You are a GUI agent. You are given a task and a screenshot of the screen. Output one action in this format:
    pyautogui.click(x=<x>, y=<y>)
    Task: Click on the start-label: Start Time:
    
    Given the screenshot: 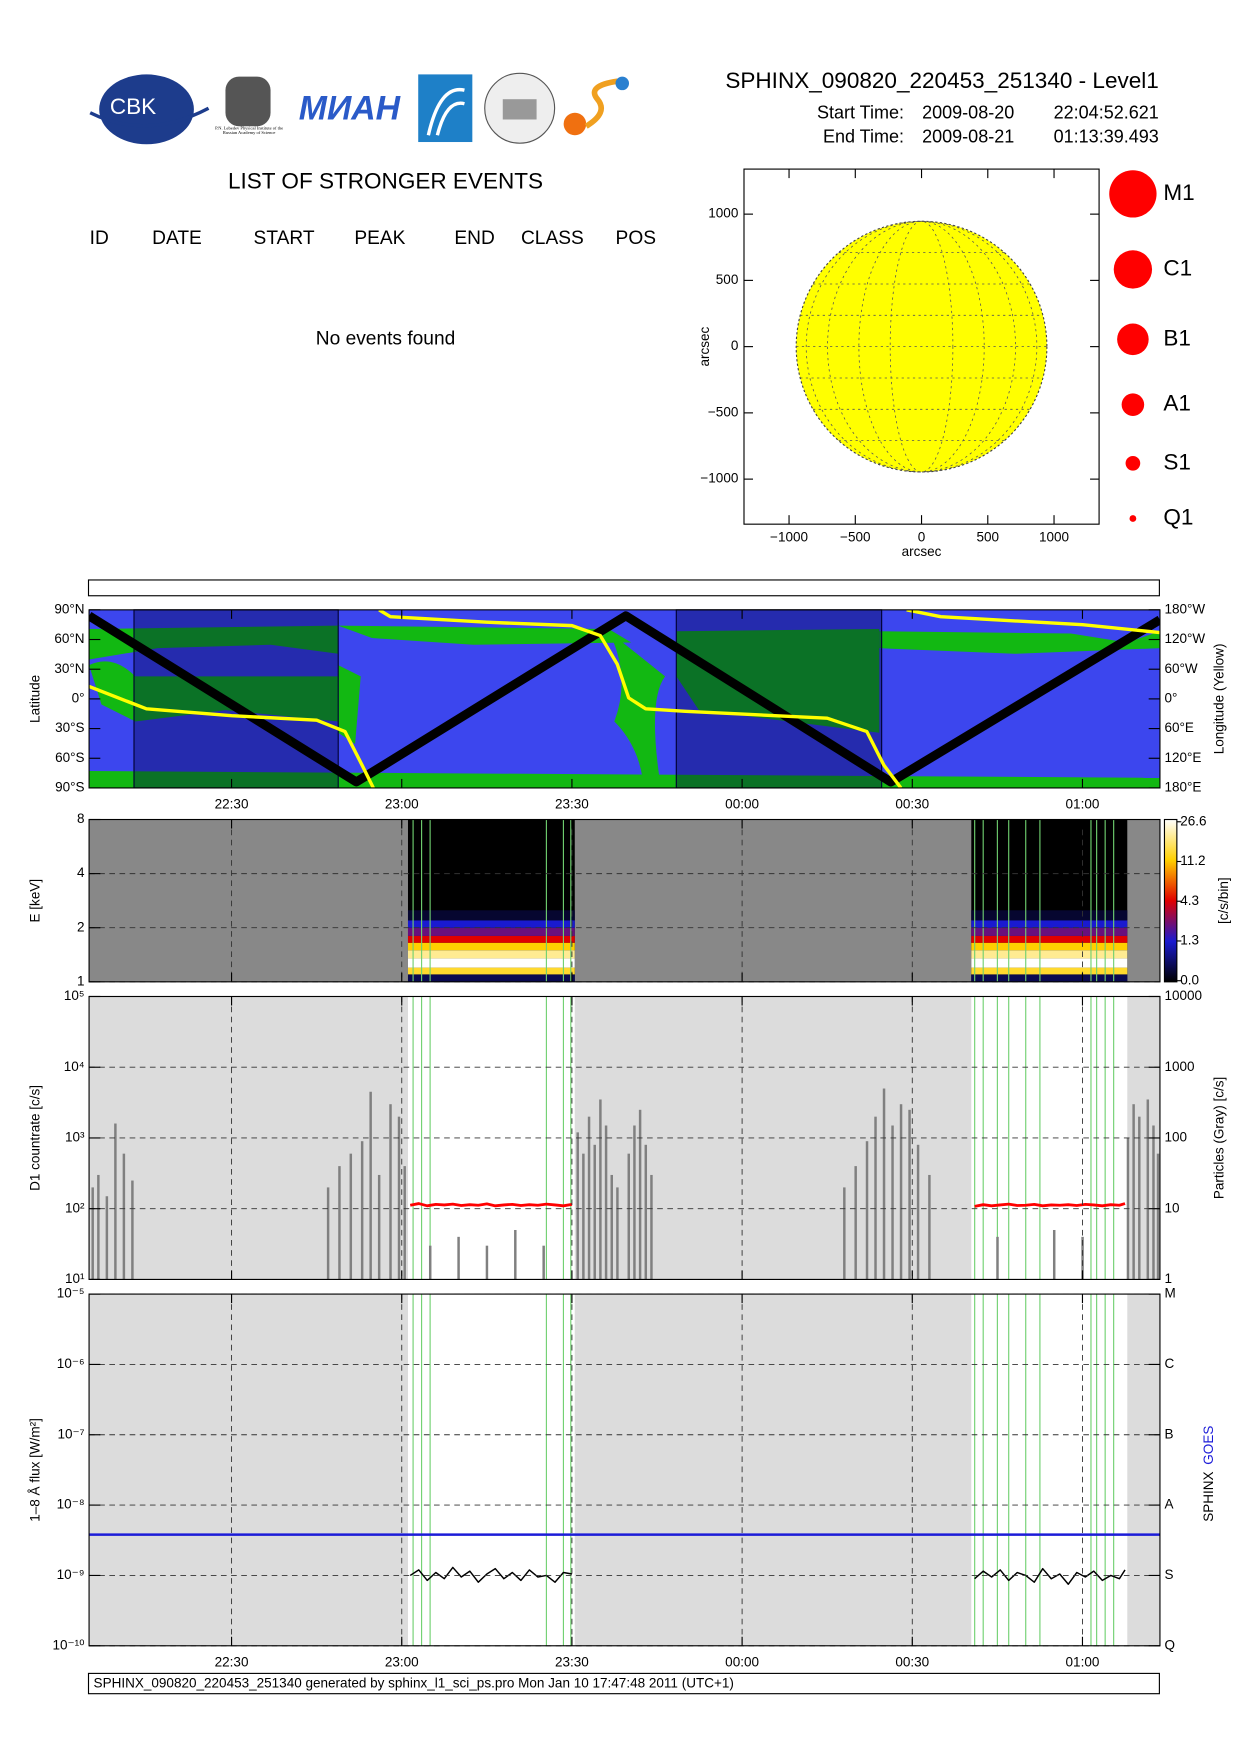 What is the action you would take?
    pyautogui.click(x=860, y=113)
    